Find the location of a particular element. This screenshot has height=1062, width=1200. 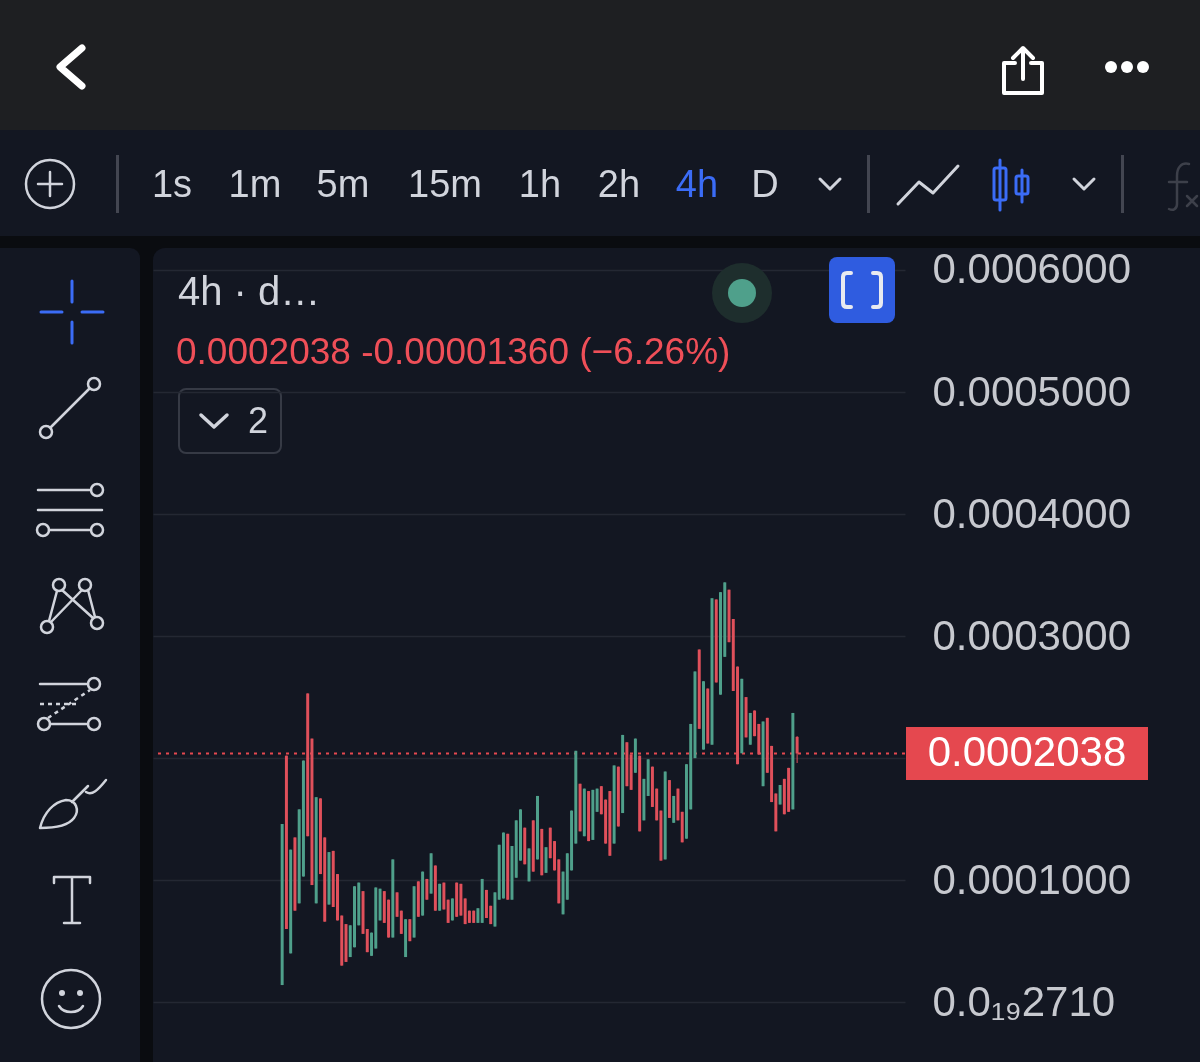

text: 2h is located at coordinates (619, 184).